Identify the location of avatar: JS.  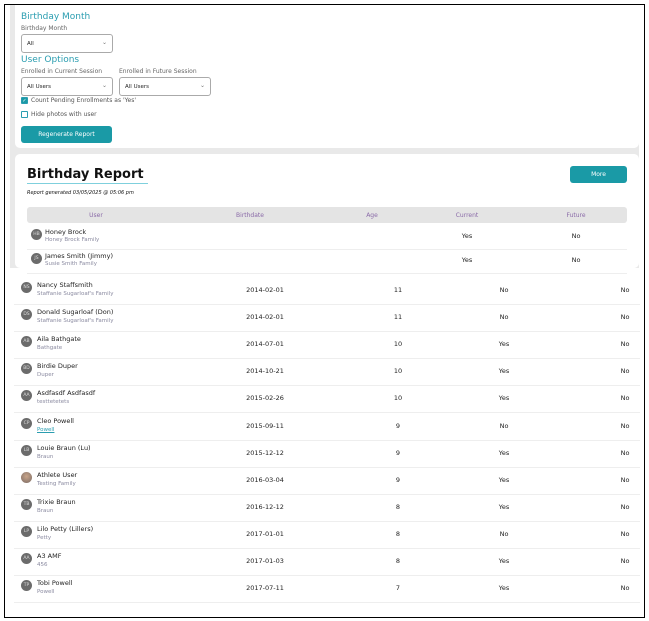
(36, 258).